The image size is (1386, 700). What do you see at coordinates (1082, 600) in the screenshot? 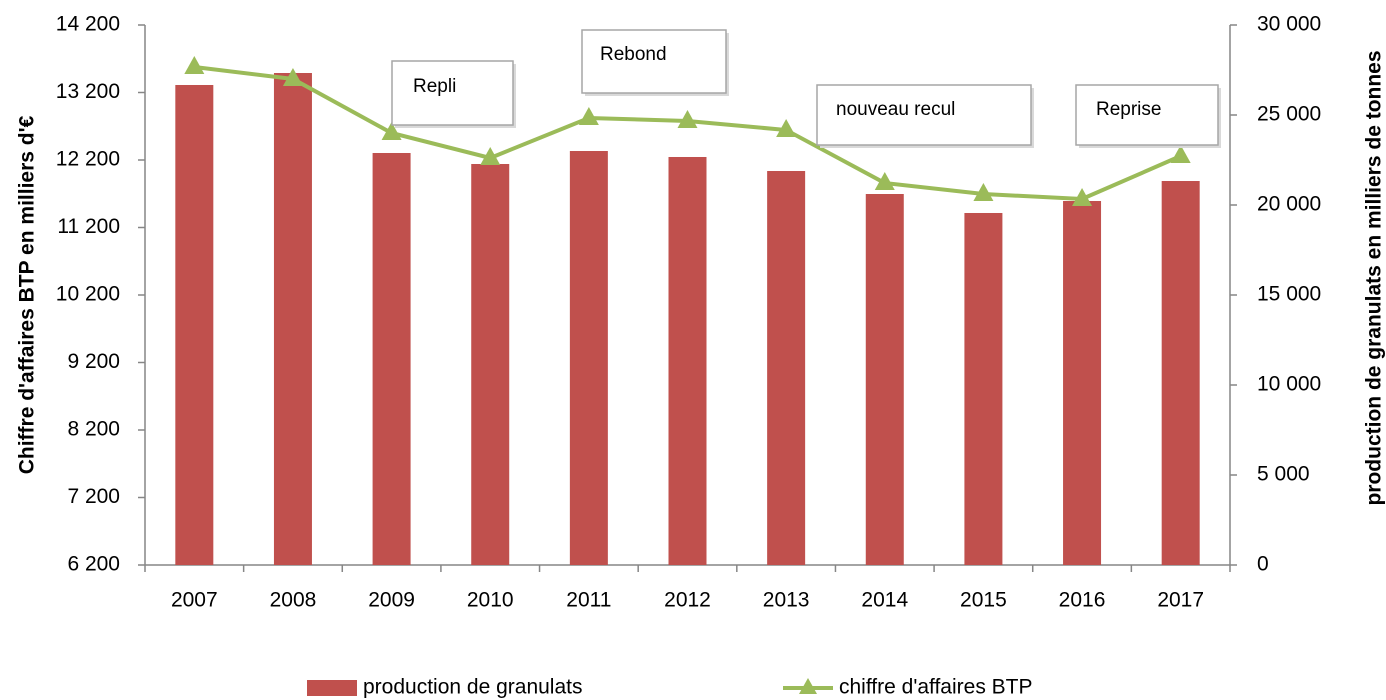
I see `x-tick-label: 2016` at bounding box center [1082, 600].